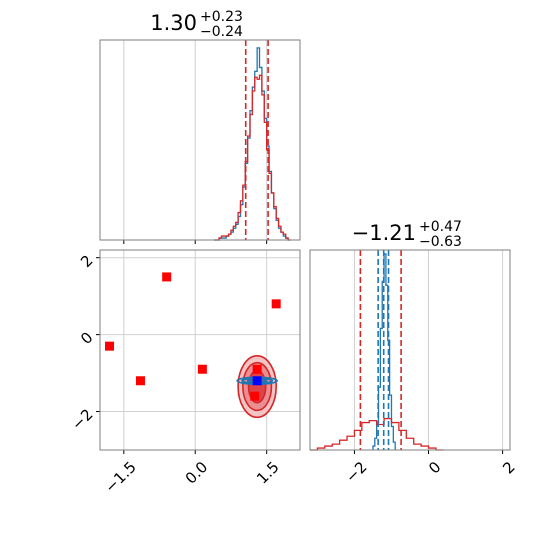 The width and height of the screenshot is (550, 550). What do you see at coordinates (356, 472) in the screenshot?
I see `x-tick-label: −2` at bounding box center [356, 472].